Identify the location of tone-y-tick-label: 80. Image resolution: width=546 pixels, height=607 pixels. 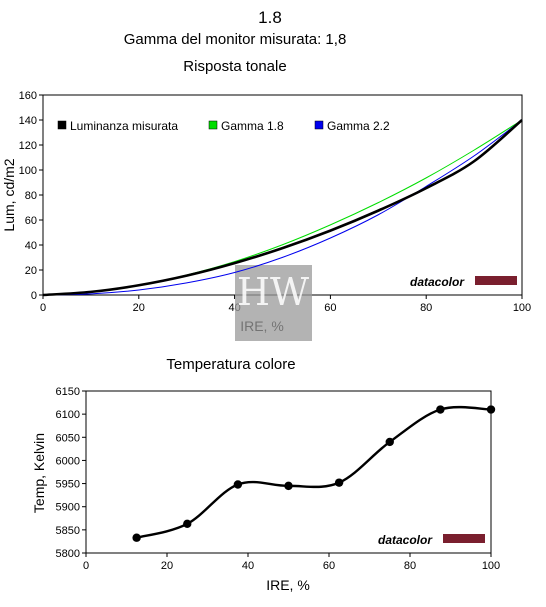
(31, 196).